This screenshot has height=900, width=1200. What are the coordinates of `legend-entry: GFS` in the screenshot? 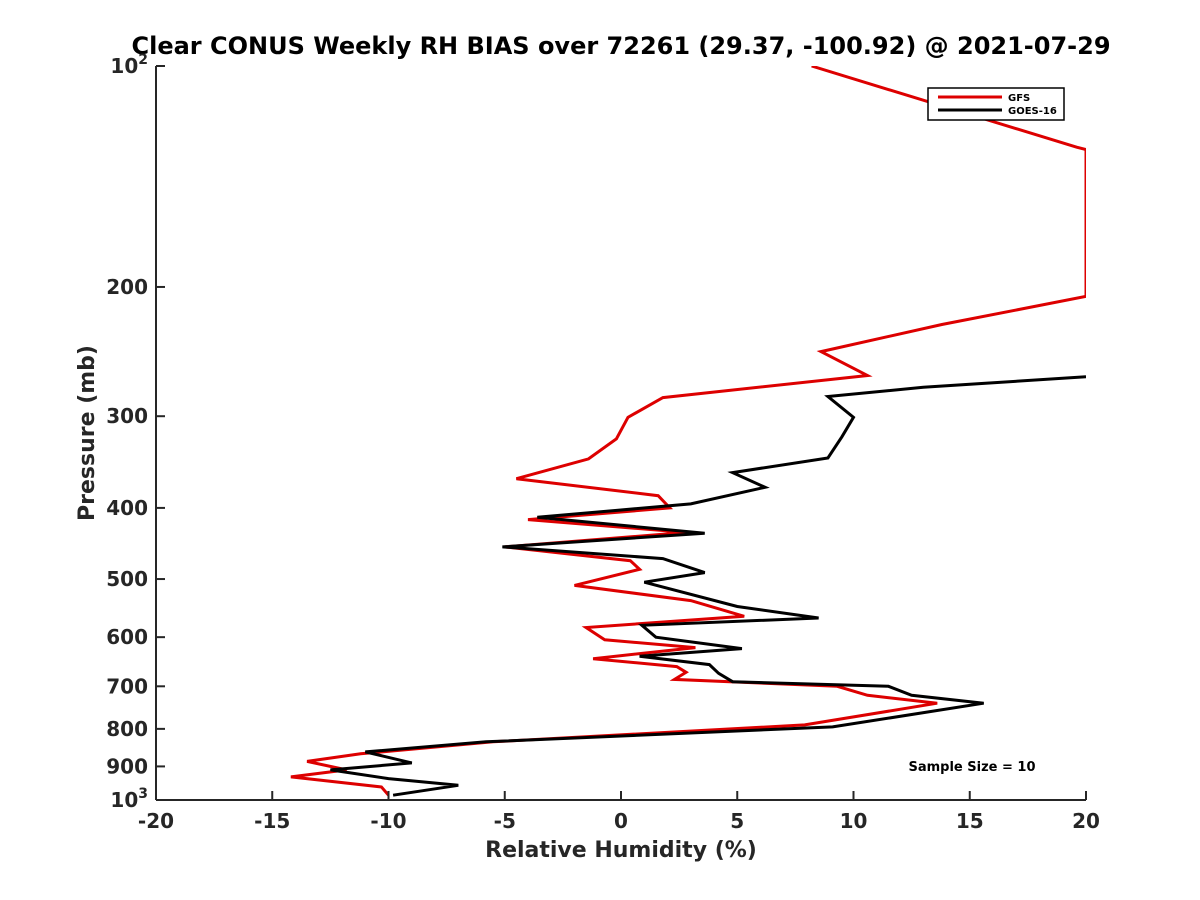 It's located at (1019, 98).